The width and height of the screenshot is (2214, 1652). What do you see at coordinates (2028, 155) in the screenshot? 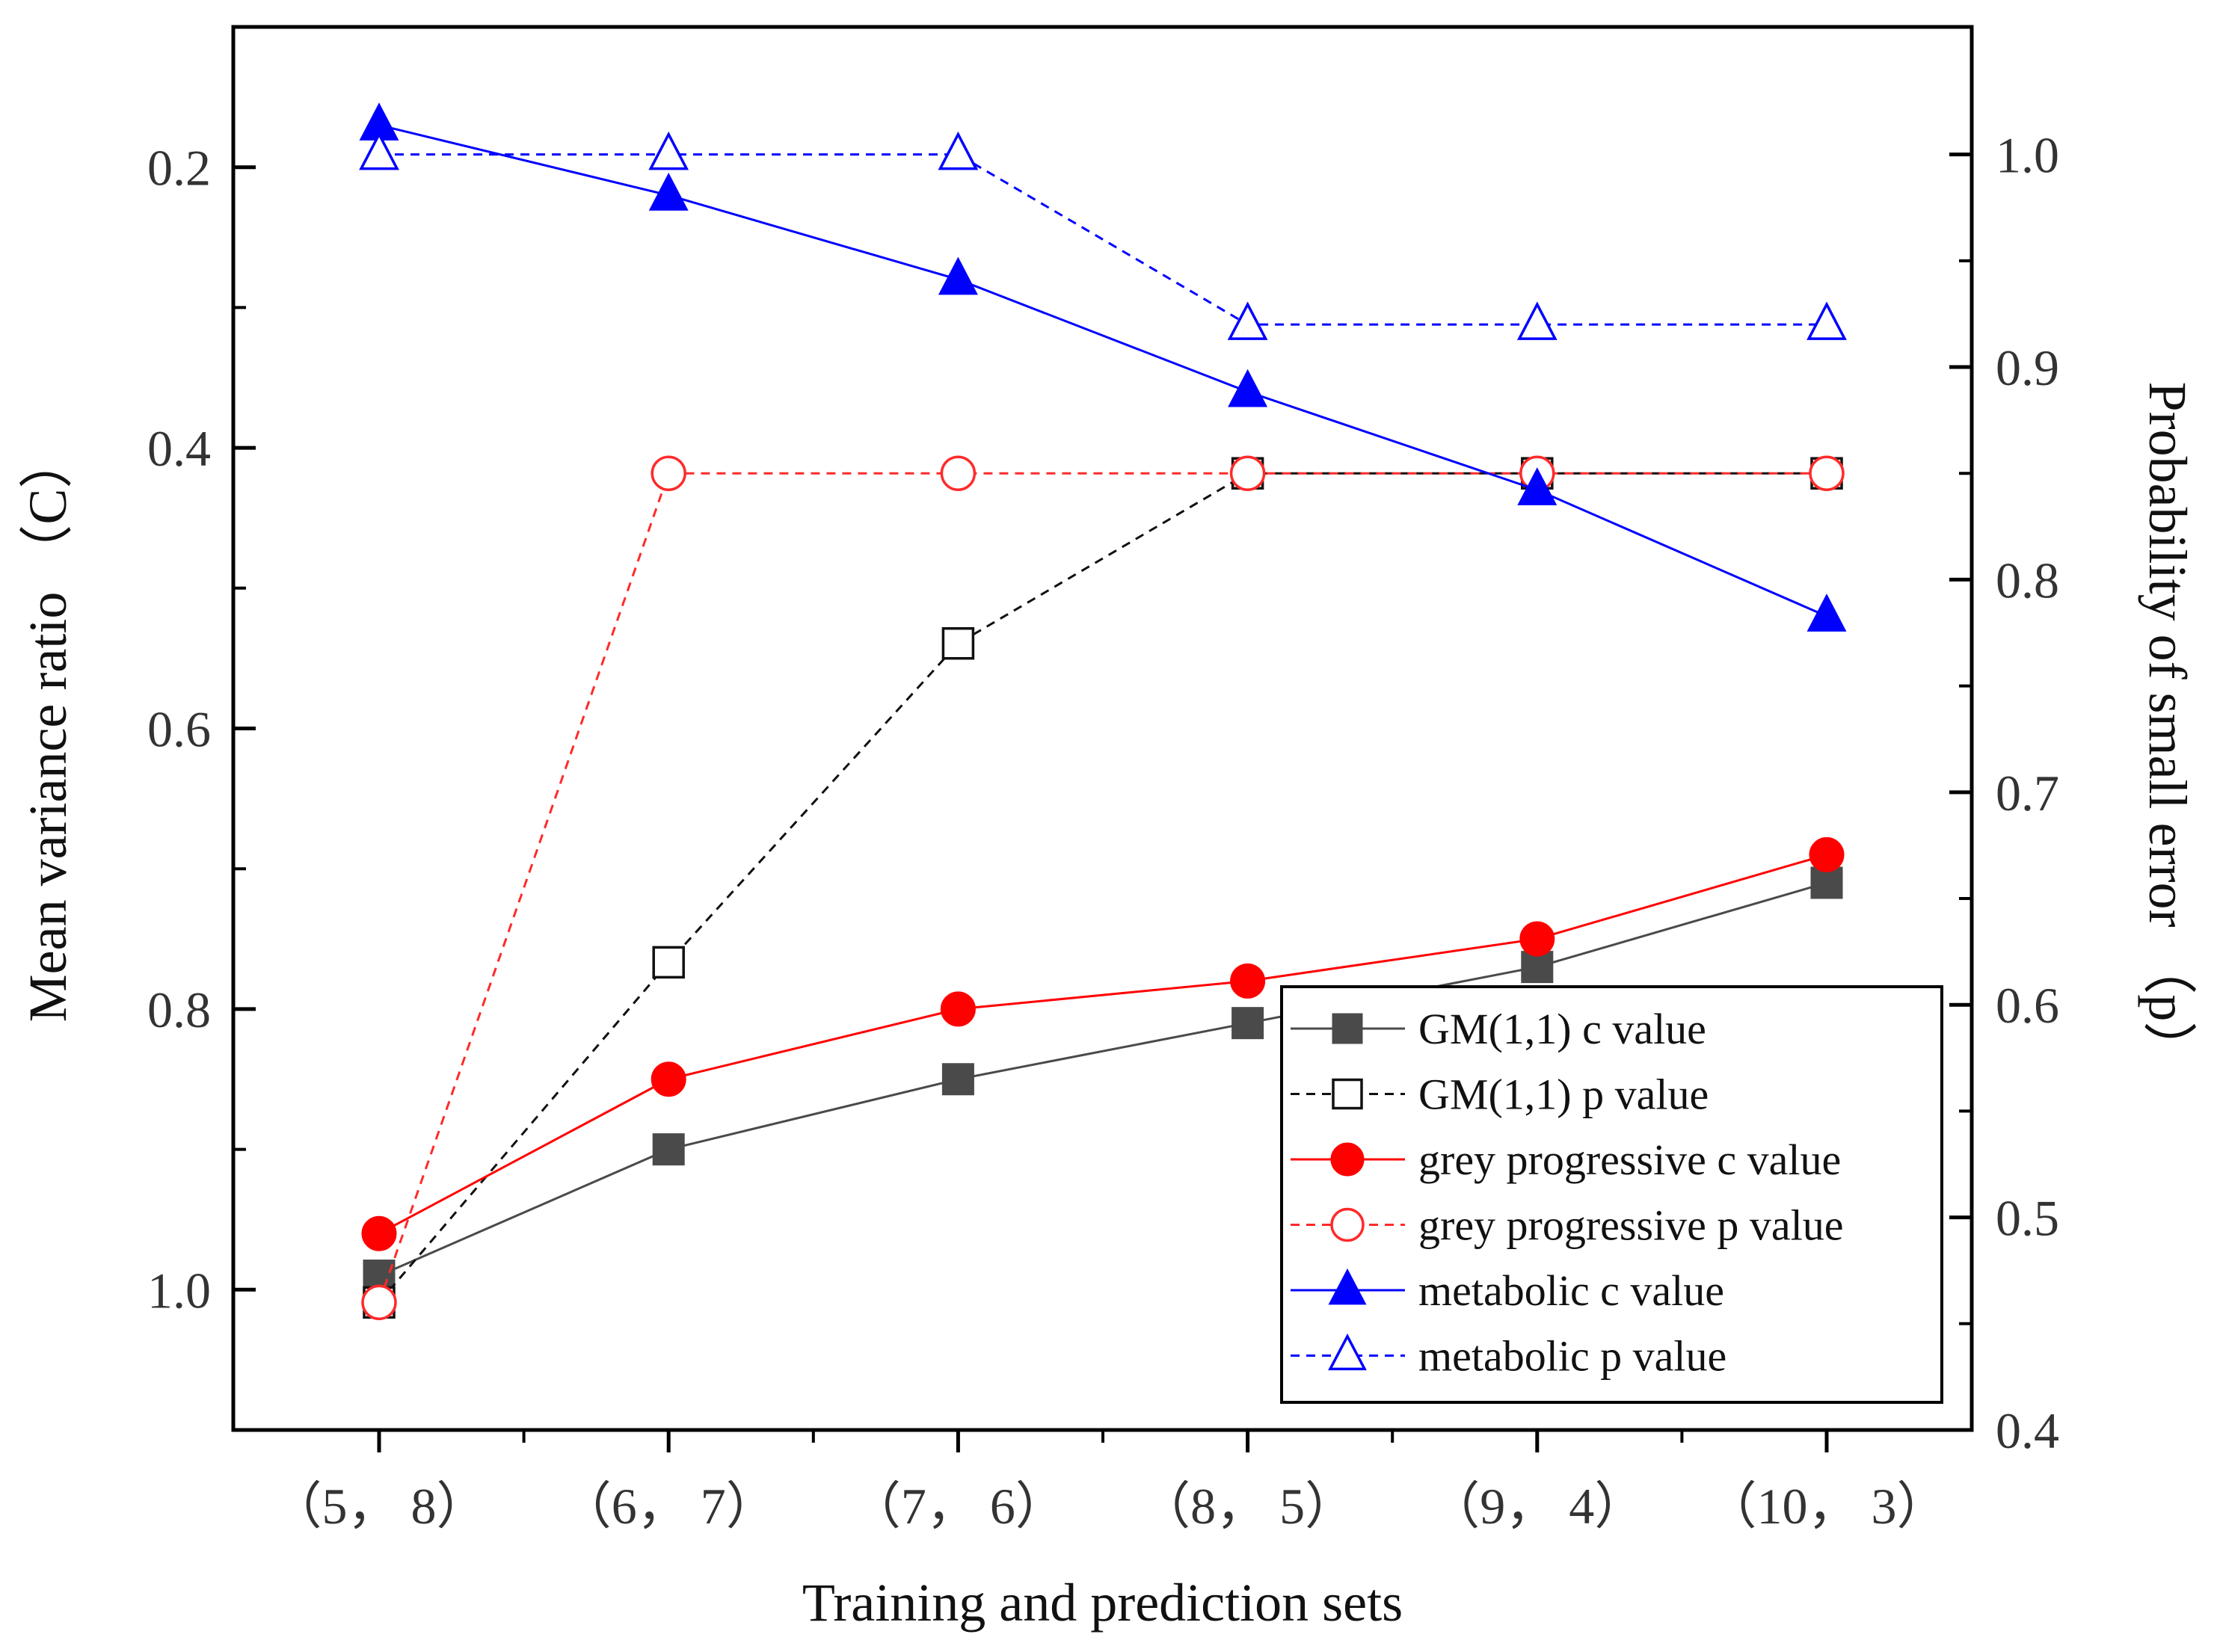
I see `right-tick-label: 1.0` at bounding box center [2028, 155].